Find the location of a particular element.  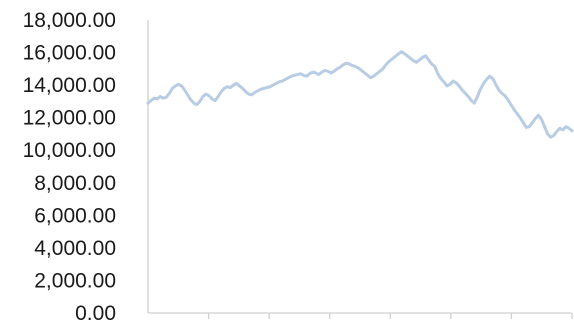

y-tick-label: 12,000.00 is located at coordinates (69, 118).